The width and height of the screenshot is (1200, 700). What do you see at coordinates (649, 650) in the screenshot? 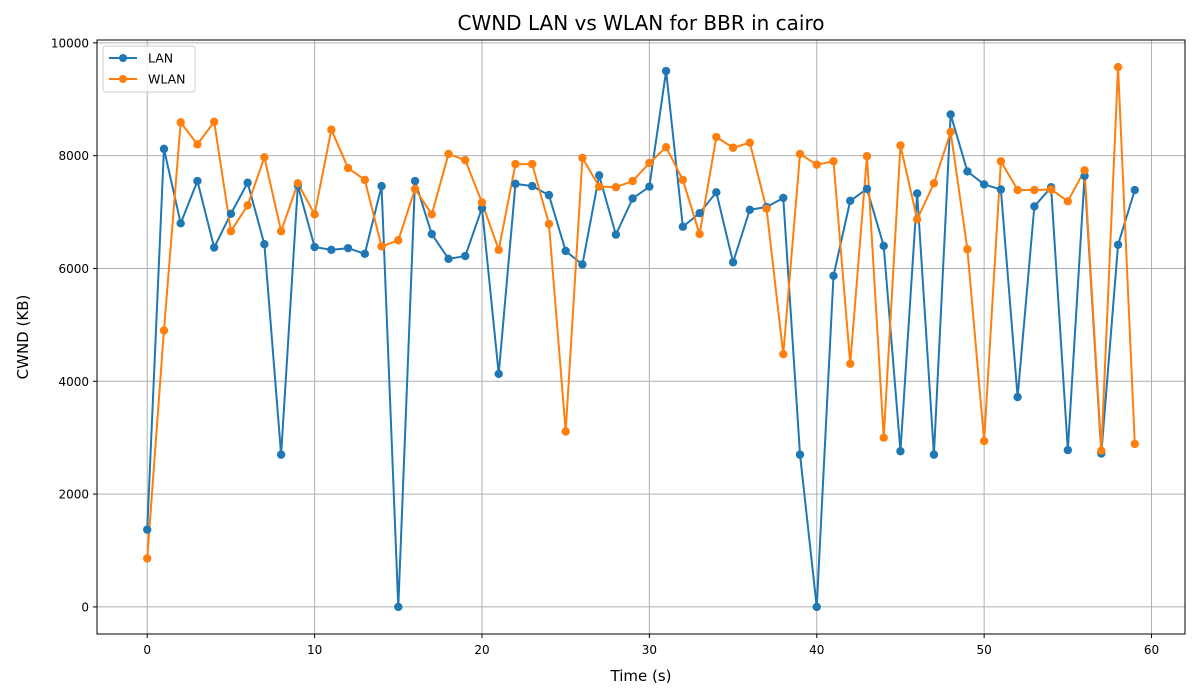
I see `x-tick-label: 30` at bounding box center [649, 650].